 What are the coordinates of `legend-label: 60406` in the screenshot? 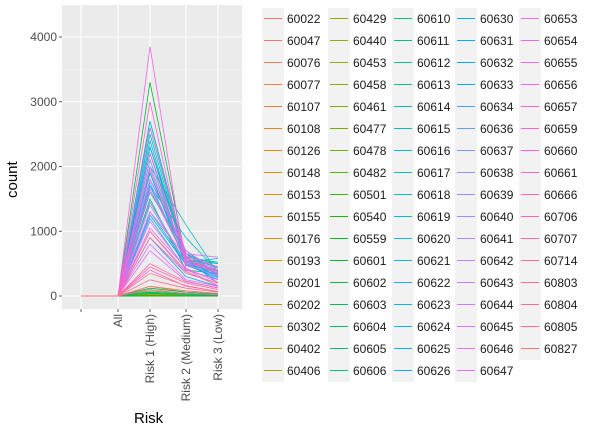 It's located at (304, 371).